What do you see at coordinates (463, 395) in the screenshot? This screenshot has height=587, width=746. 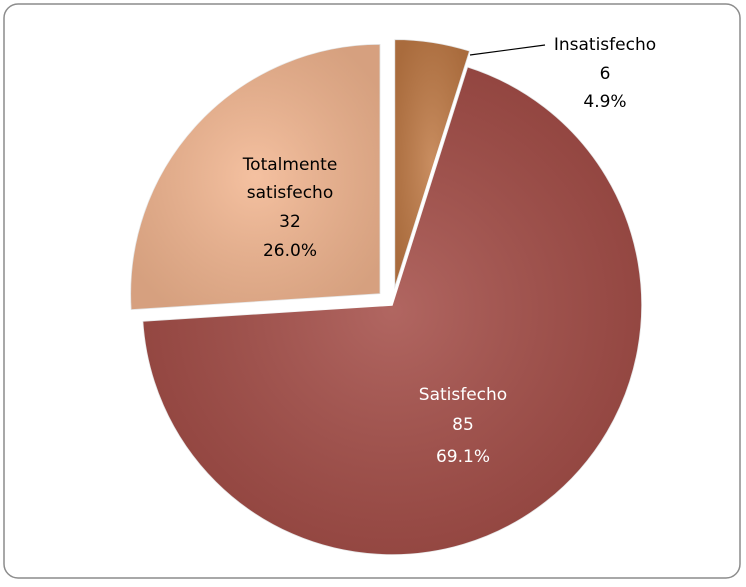 I see `slice-label: Satisfecho` at bounding box center [463, 395].